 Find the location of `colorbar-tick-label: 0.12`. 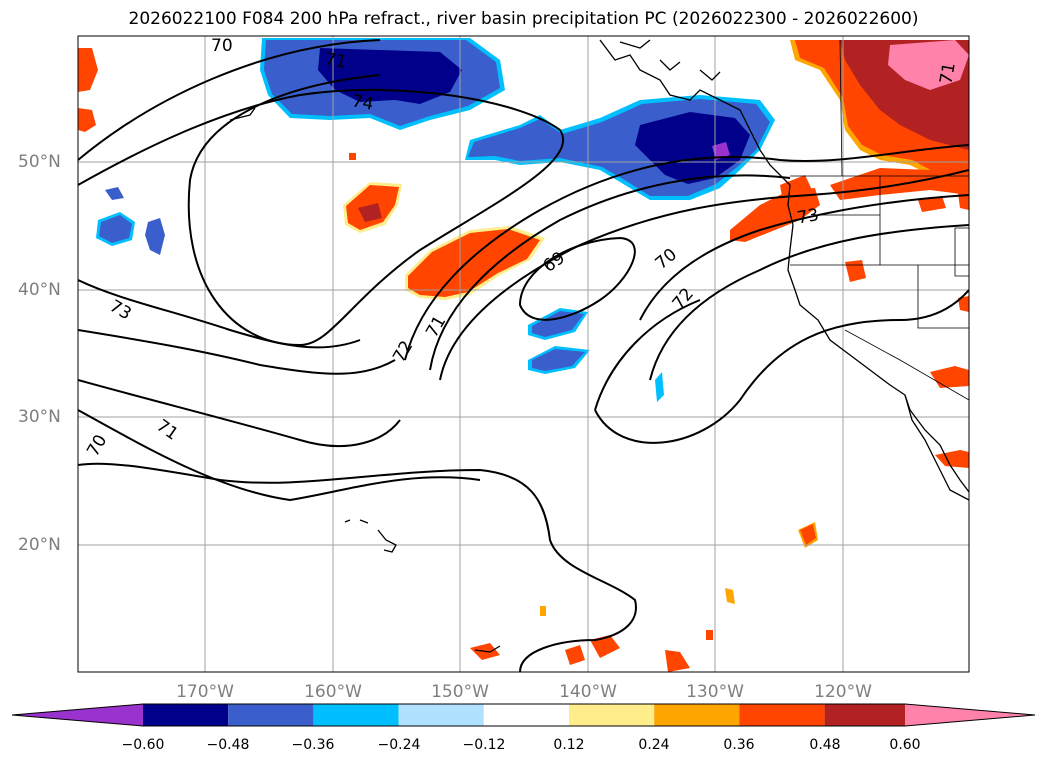

colorbar-tick-label: 0.12 is located at coordinates (569, 745).